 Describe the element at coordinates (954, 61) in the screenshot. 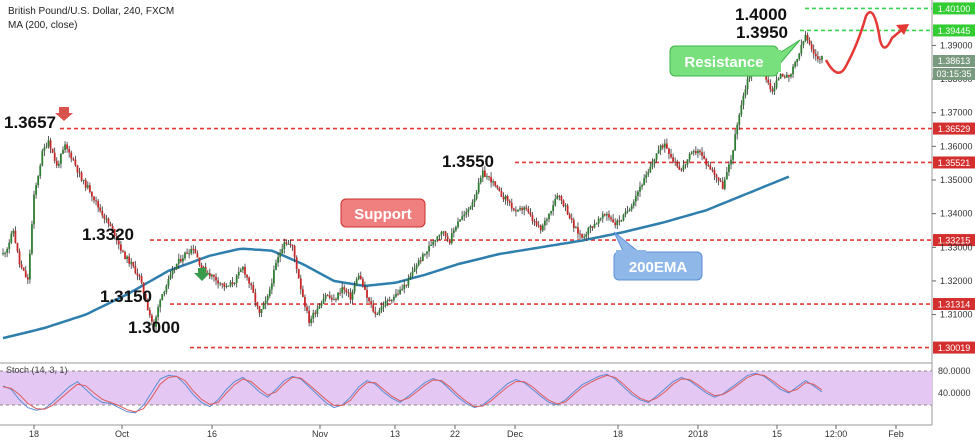

I see `current-price-text: 1.38613` at that location.